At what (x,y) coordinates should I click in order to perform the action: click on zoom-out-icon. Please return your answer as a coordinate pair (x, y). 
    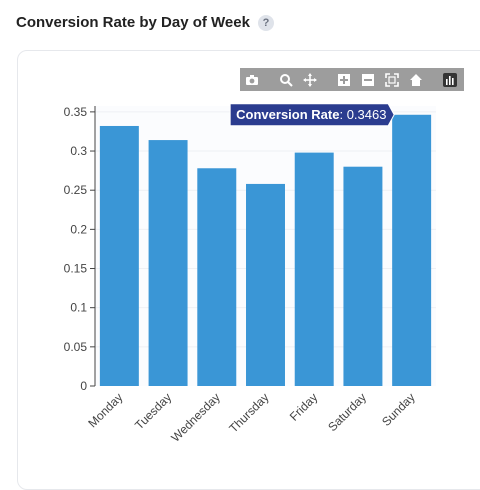
    Looking at the image, I should click on (368, 80).